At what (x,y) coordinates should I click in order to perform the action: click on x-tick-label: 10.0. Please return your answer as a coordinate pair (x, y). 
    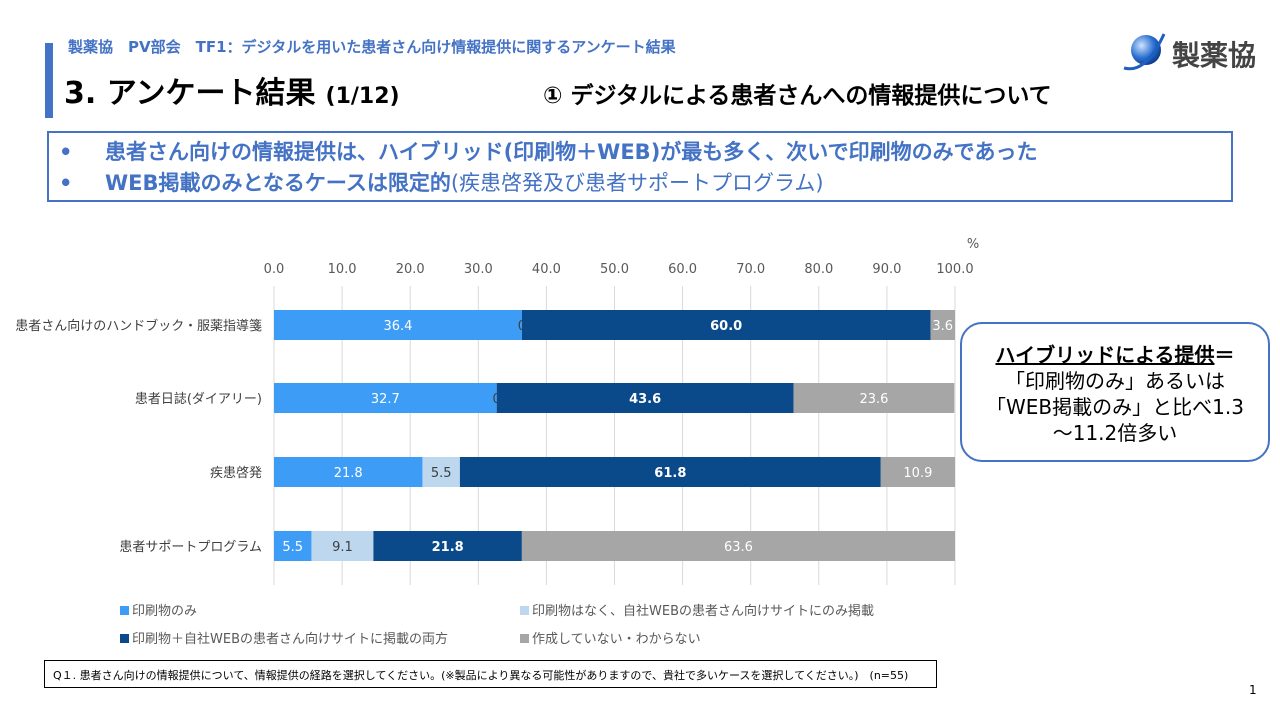
    Looking at the image, I should click on (342, 269).